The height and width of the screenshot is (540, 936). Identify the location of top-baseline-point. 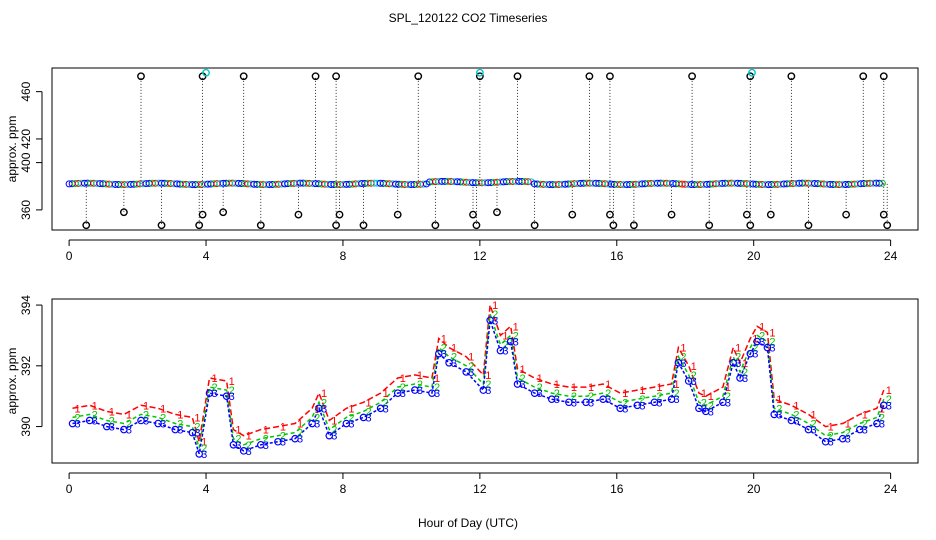
(879, 183).